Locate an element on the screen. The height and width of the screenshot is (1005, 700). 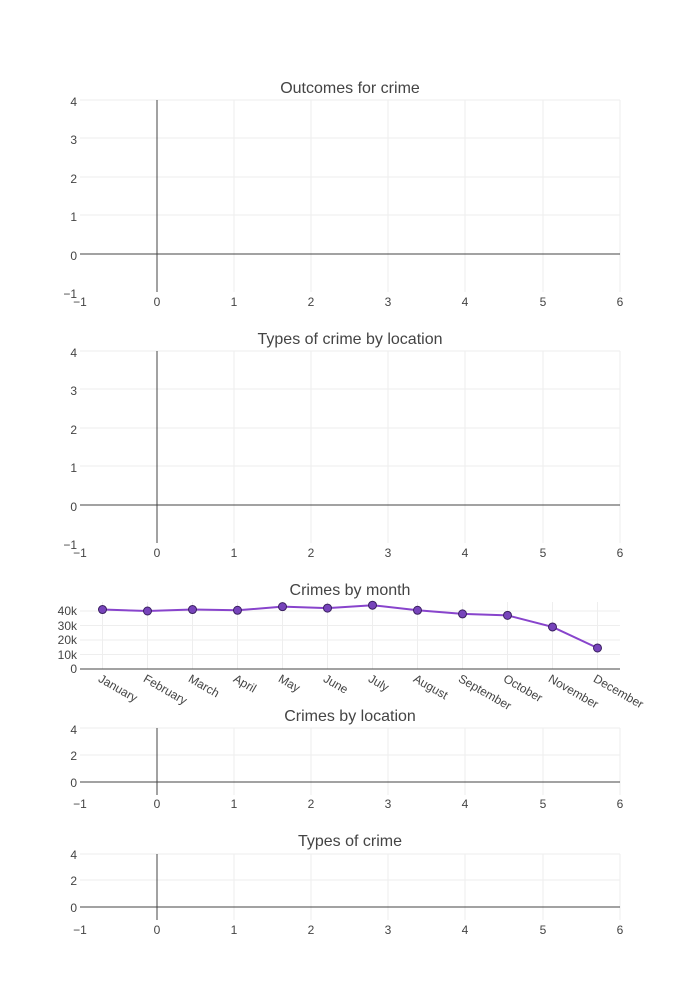
series-line is located at coordinates (350, 626).